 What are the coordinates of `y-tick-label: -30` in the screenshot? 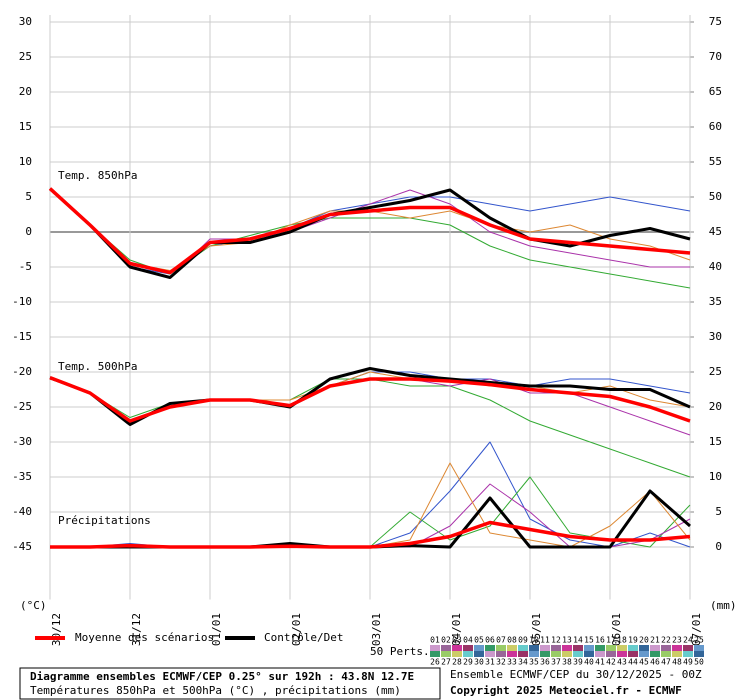 It's located at (22, 441).